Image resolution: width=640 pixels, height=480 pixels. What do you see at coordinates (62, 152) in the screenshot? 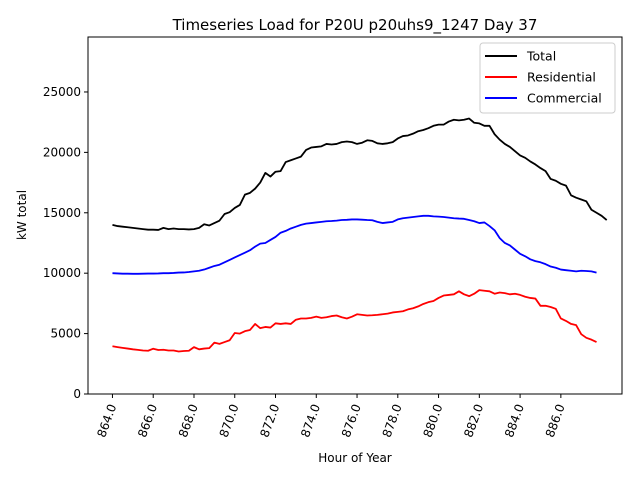
I see `y-tick-label: 20000` at bounding box center [62, 152].